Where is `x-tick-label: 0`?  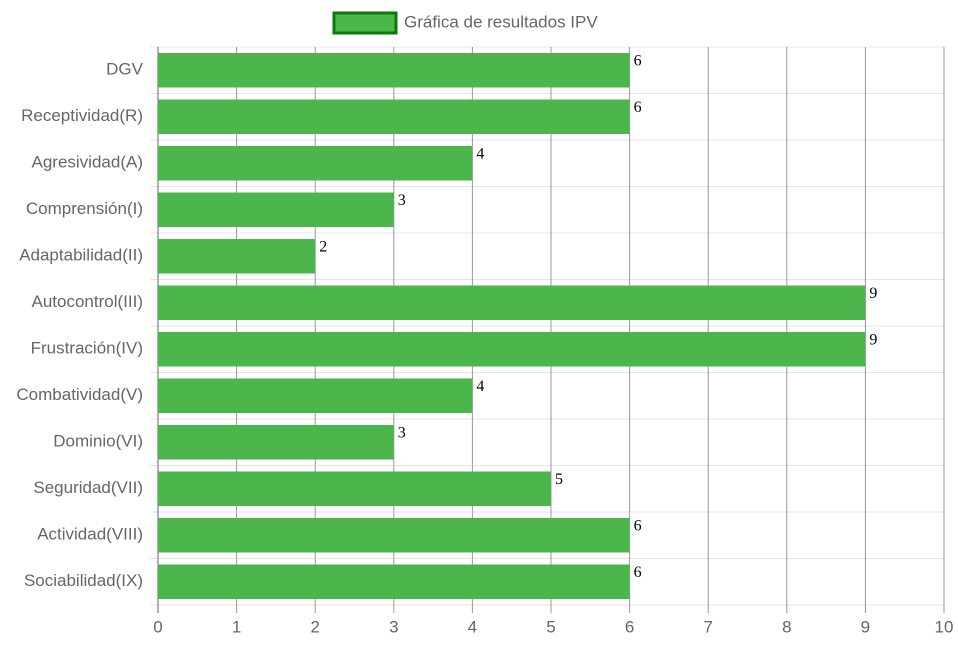 x-tick-label: 0 is located at coordinates (157, 626).